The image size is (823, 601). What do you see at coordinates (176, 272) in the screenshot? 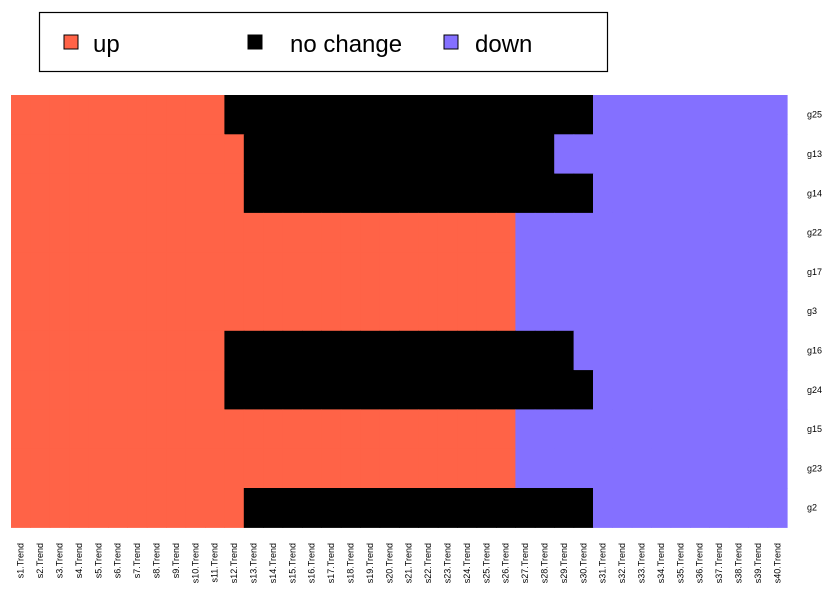
I see `heatmap-cell-g17-s9.Trend` at bounding box center [176, 272].